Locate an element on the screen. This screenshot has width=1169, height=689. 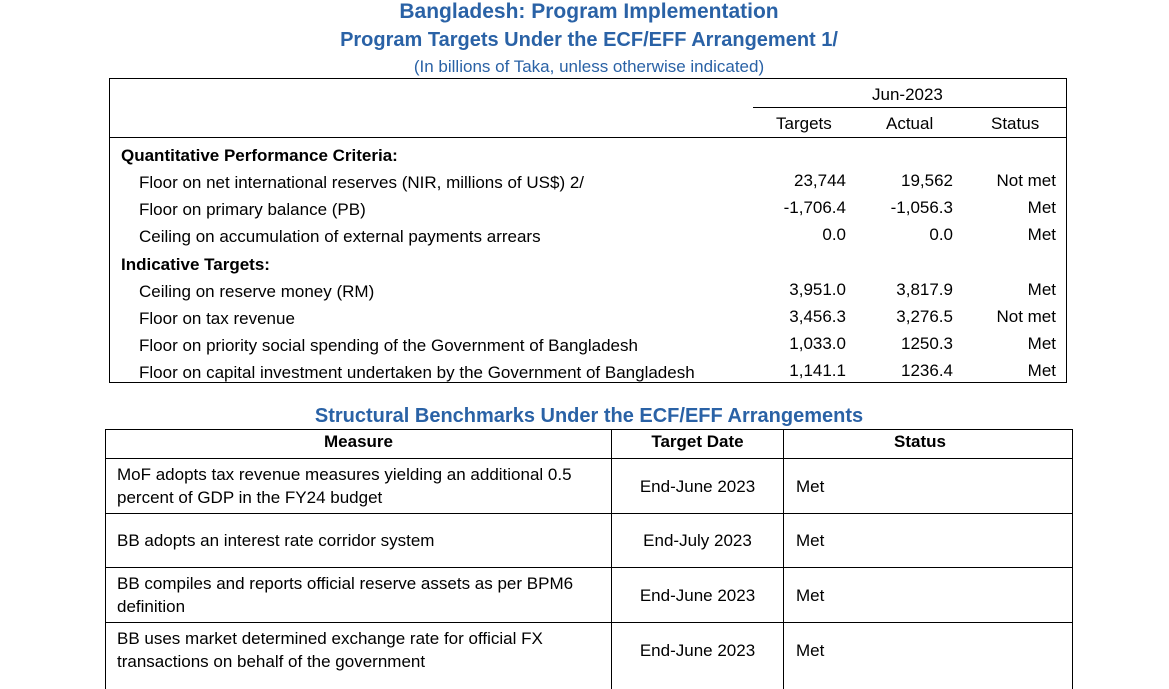
col-date-header: Target Date is located at coordinates (697, 443).